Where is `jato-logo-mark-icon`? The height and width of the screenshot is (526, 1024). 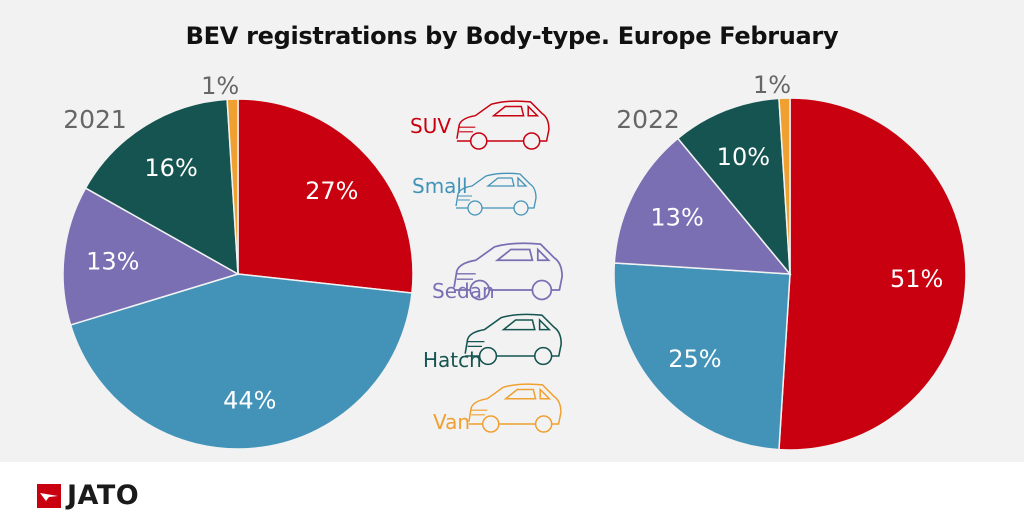
jato-logo-mark-icon is located at coordinates (49, 495).